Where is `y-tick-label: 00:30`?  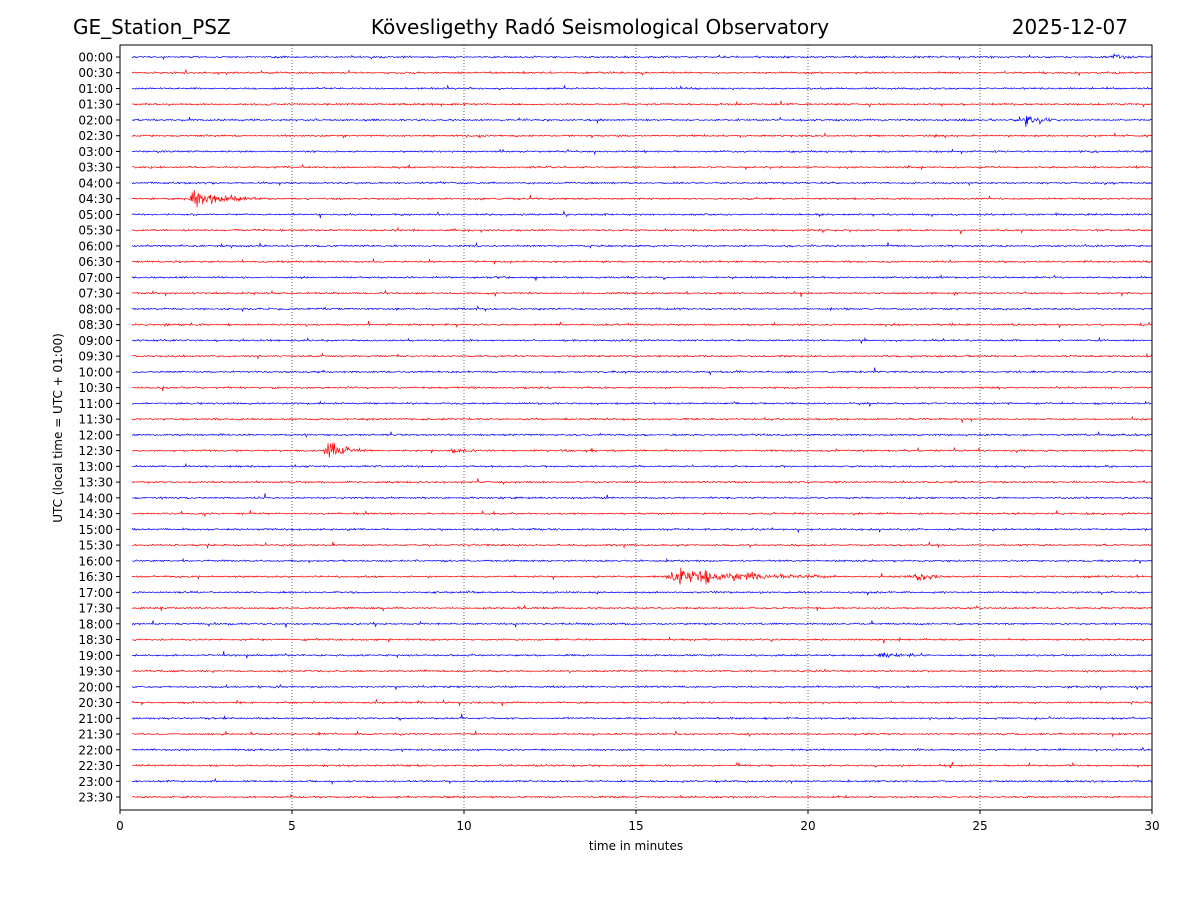 y-tick-label: 00:30 is located at coordinates (95, 73).